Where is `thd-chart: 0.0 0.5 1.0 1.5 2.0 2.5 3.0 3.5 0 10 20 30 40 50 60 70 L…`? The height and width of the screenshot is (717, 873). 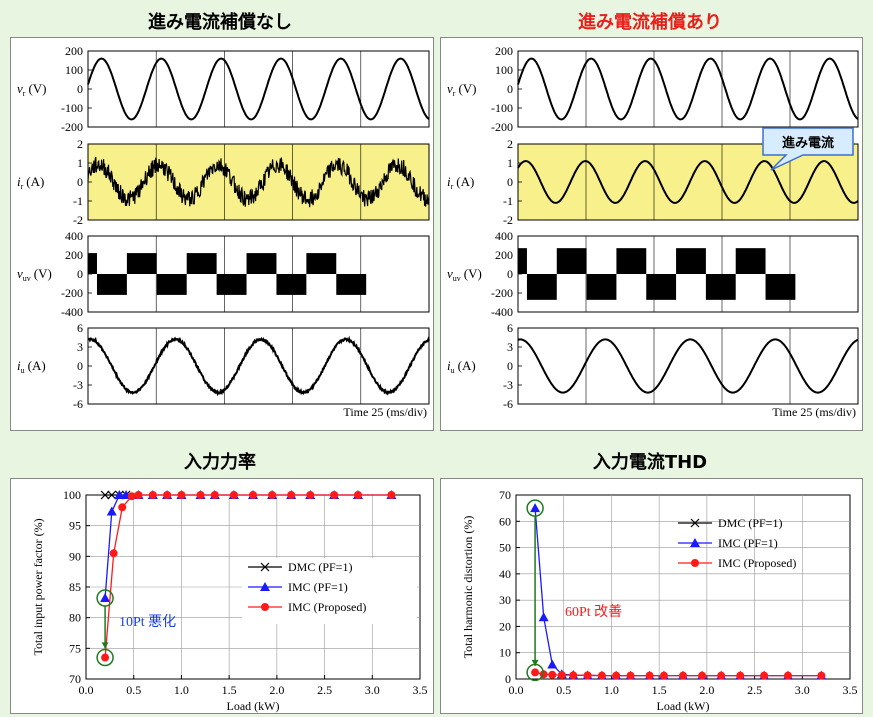
thd-chart: 0.0 0.5 1.0 1.5 2.0 2.5 3.0 3.5 0 10 20 30 40 50 60 70 L… is located at coordinates (659, 600).